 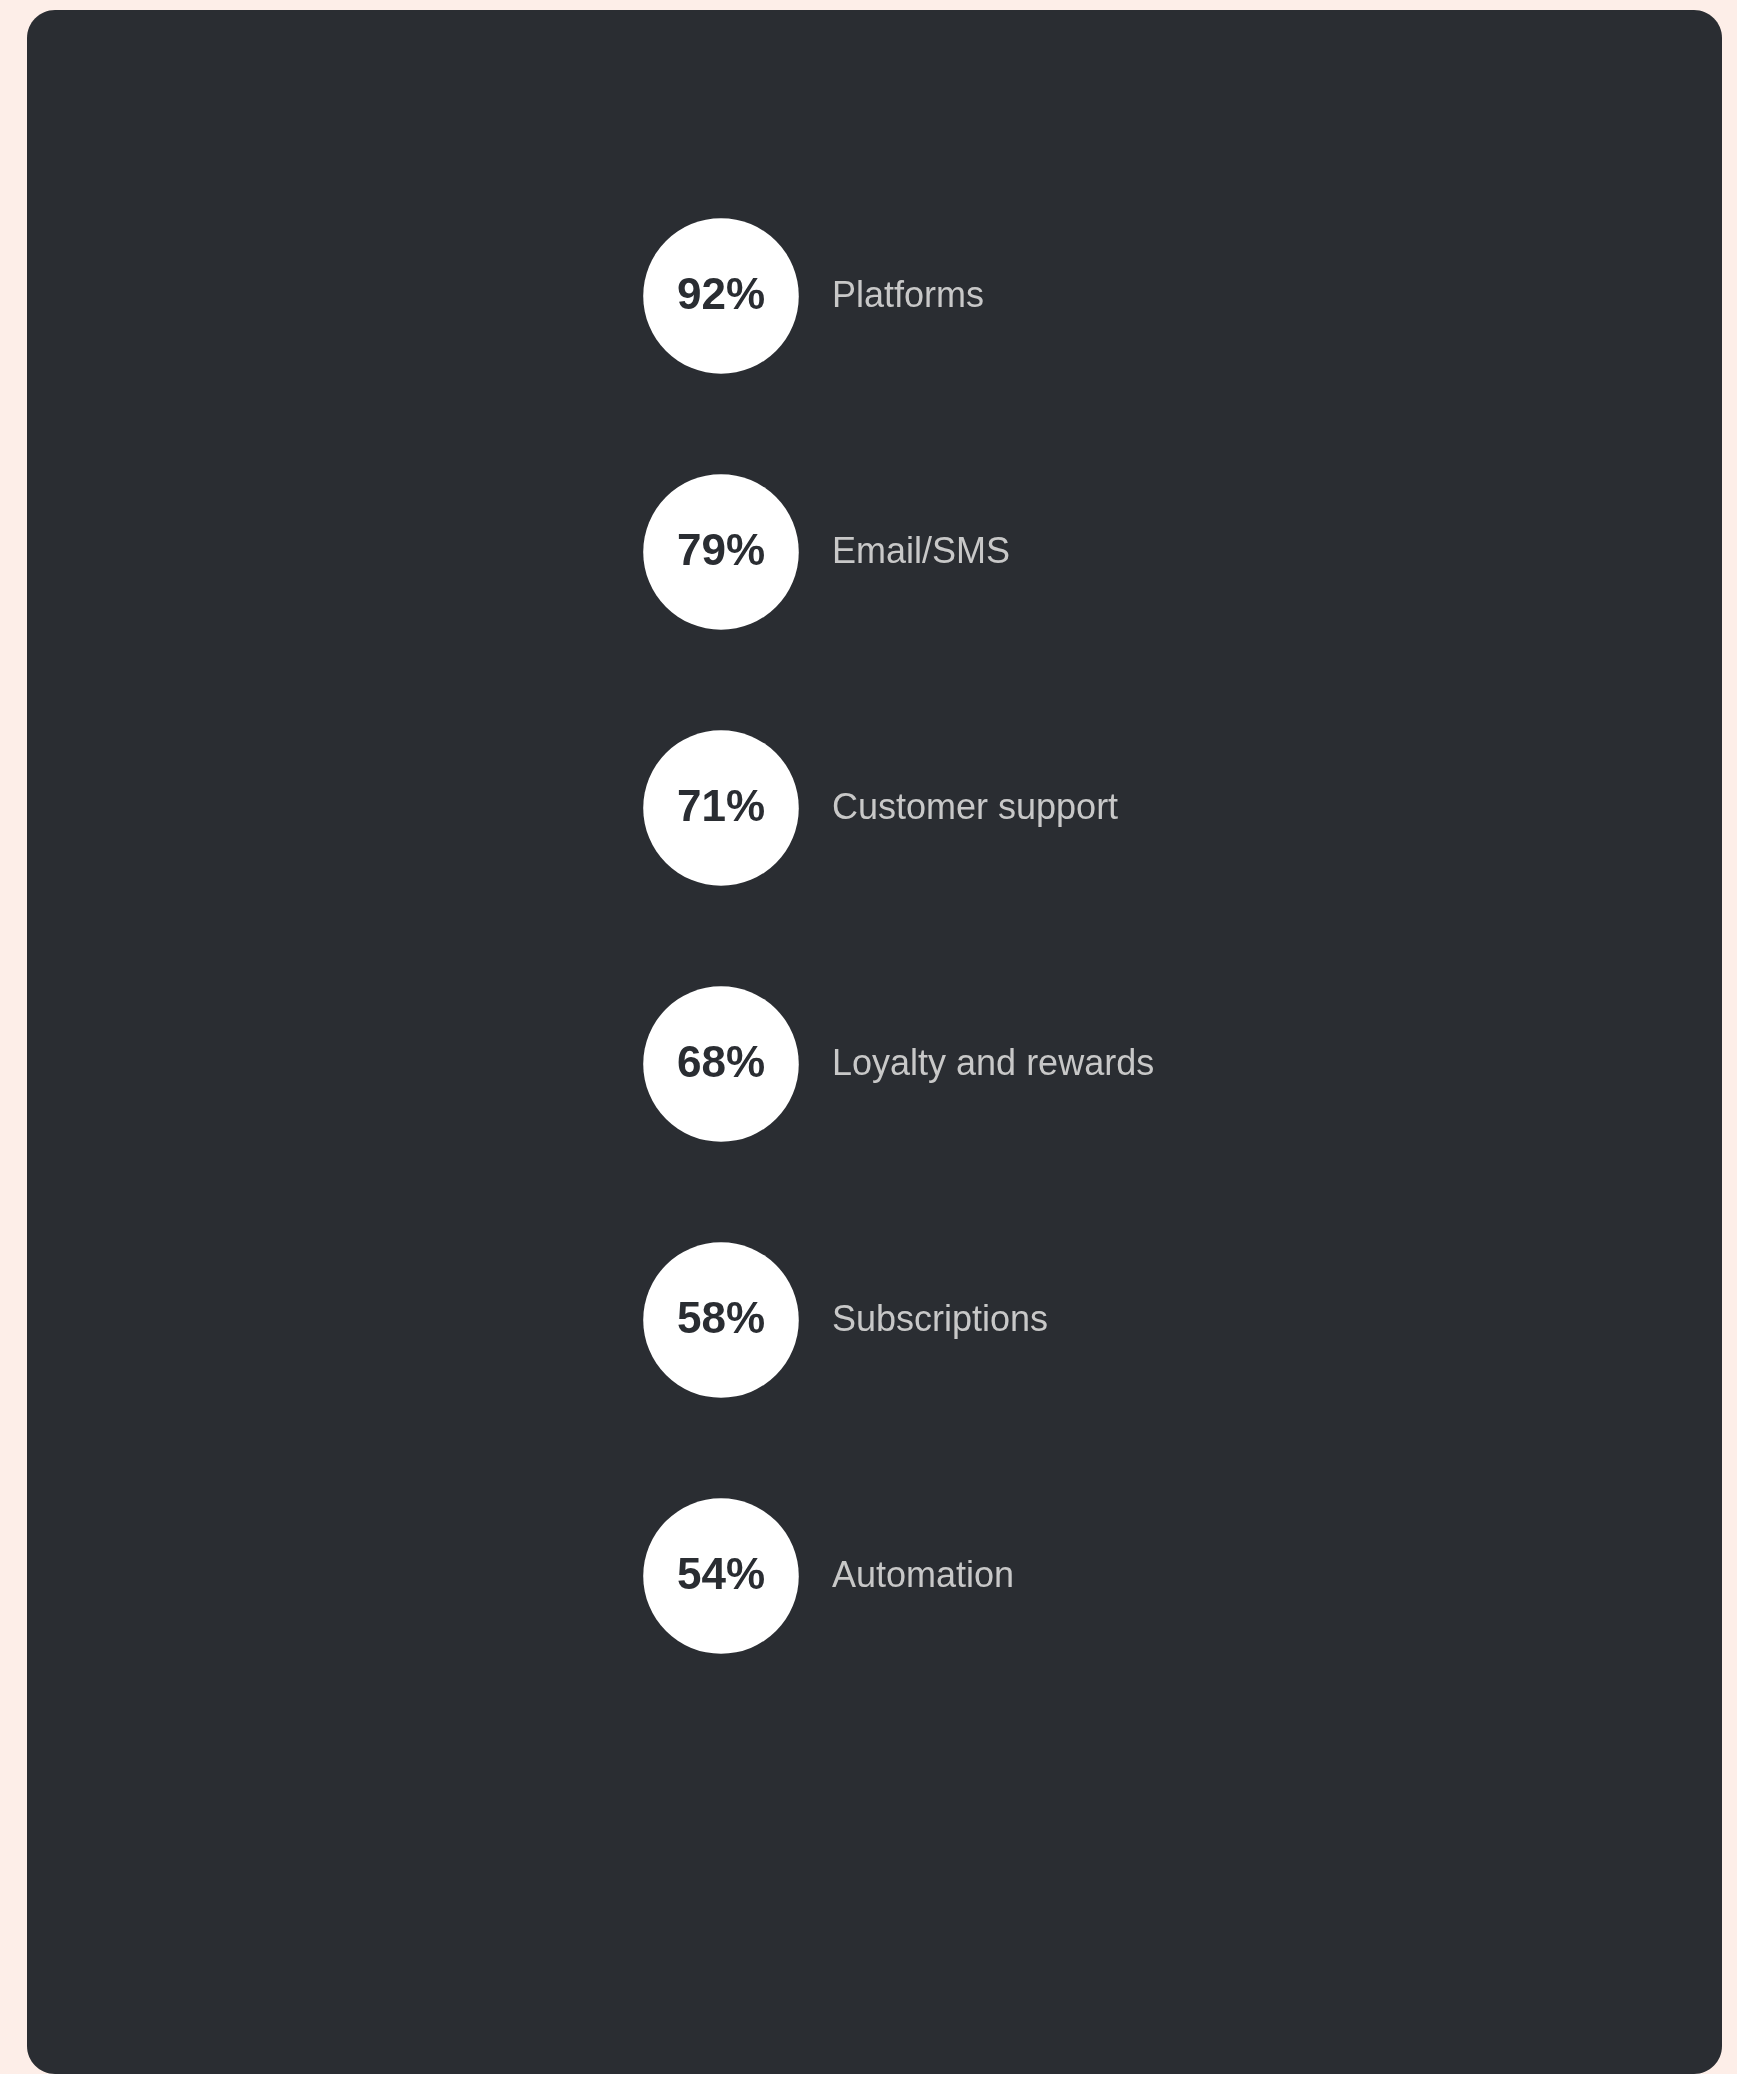 I want to click on data-label: 79%, so click(x=721, y=549).